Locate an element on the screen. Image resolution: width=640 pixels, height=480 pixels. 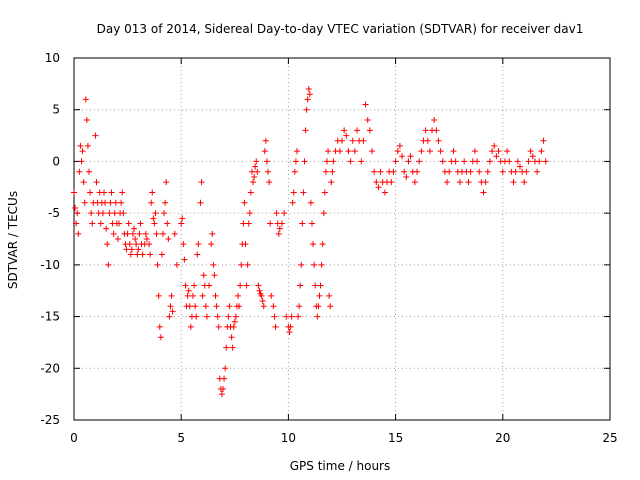
x-tick-label: 10 is located at coordinates (288, 438).